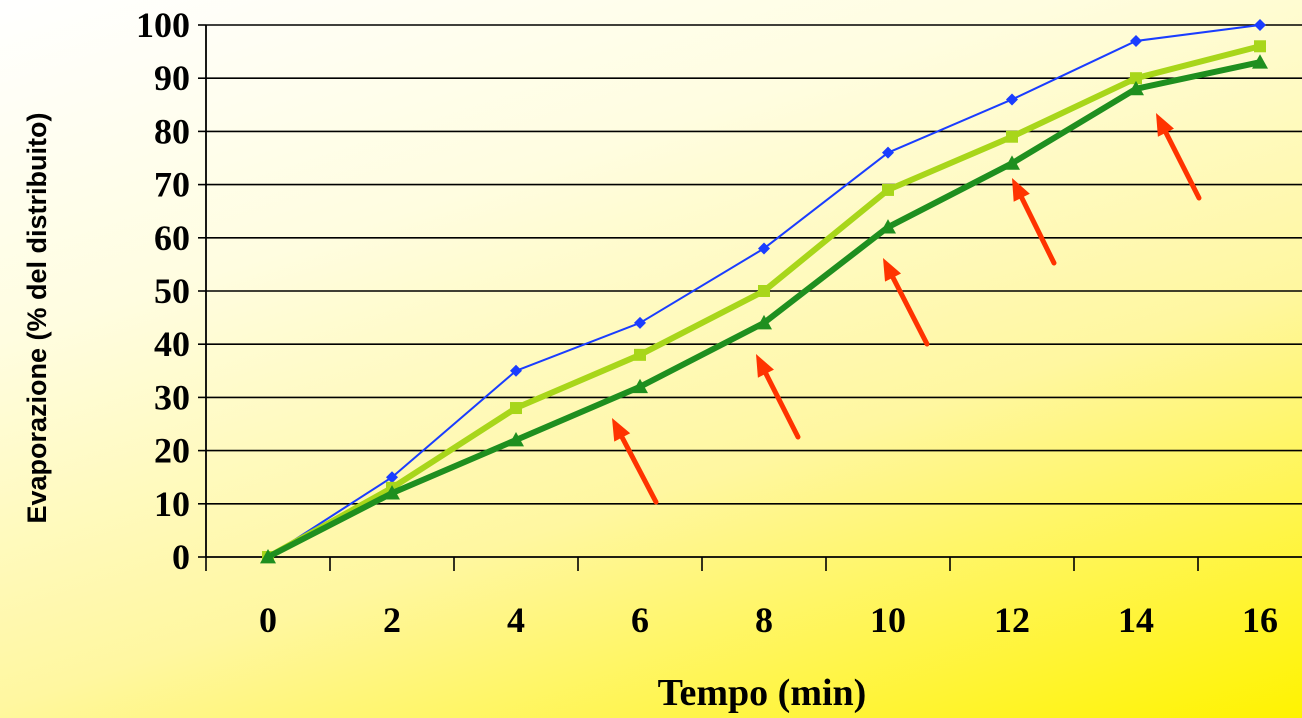  What do you see at coordinates (37, 317) in the screenshot?
I see `y-axis-label: Evaporazione (% del distribuito)` at bounding box center [37, 317].